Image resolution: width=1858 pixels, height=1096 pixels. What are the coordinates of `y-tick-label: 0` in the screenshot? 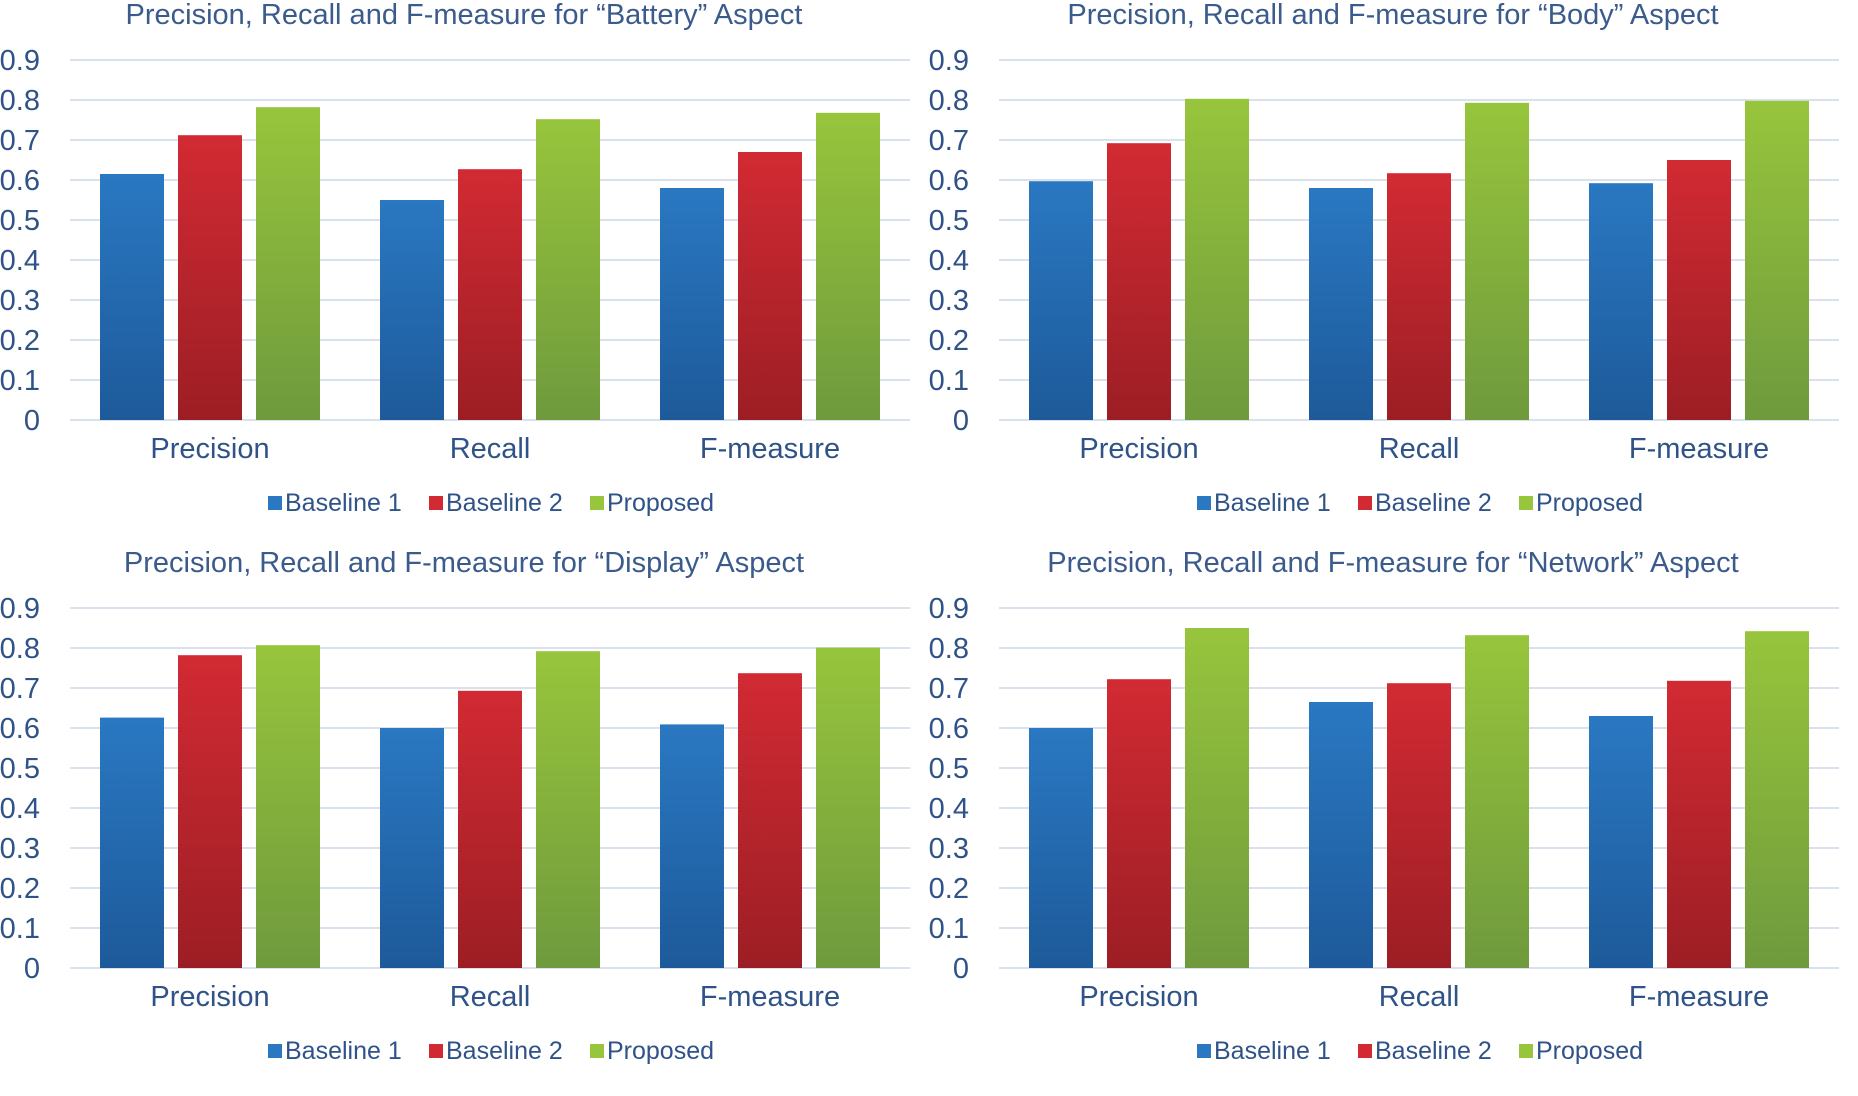 It's located at (32, 969).